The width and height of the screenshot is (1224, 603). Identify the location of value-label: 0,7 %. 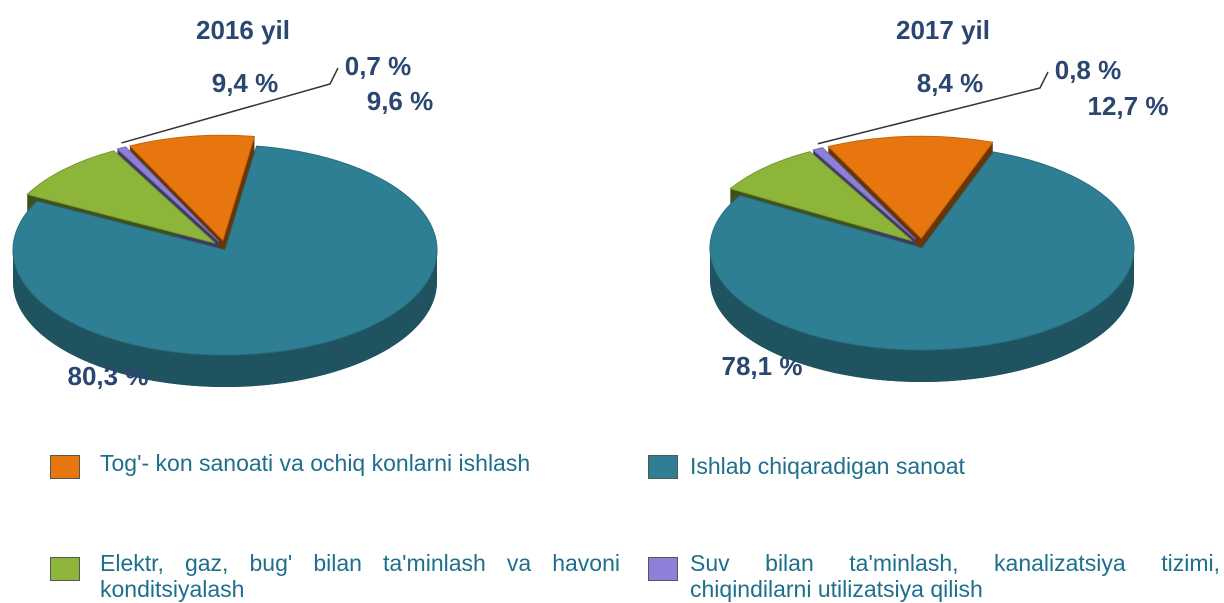
(378, 66).